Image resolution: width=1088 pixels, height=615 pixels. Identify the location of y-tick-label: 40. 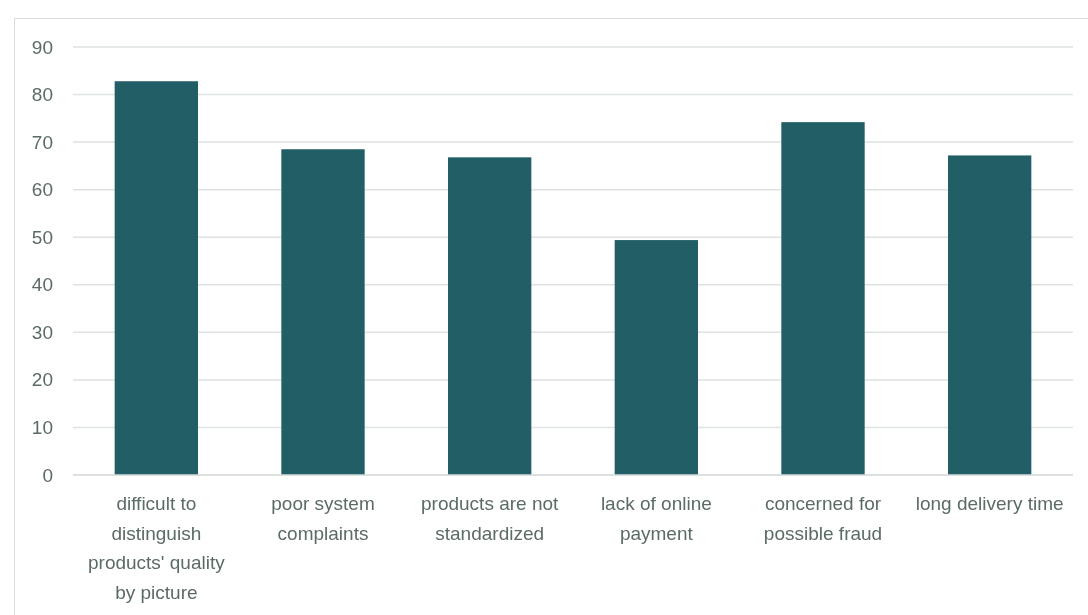
(42, 285).